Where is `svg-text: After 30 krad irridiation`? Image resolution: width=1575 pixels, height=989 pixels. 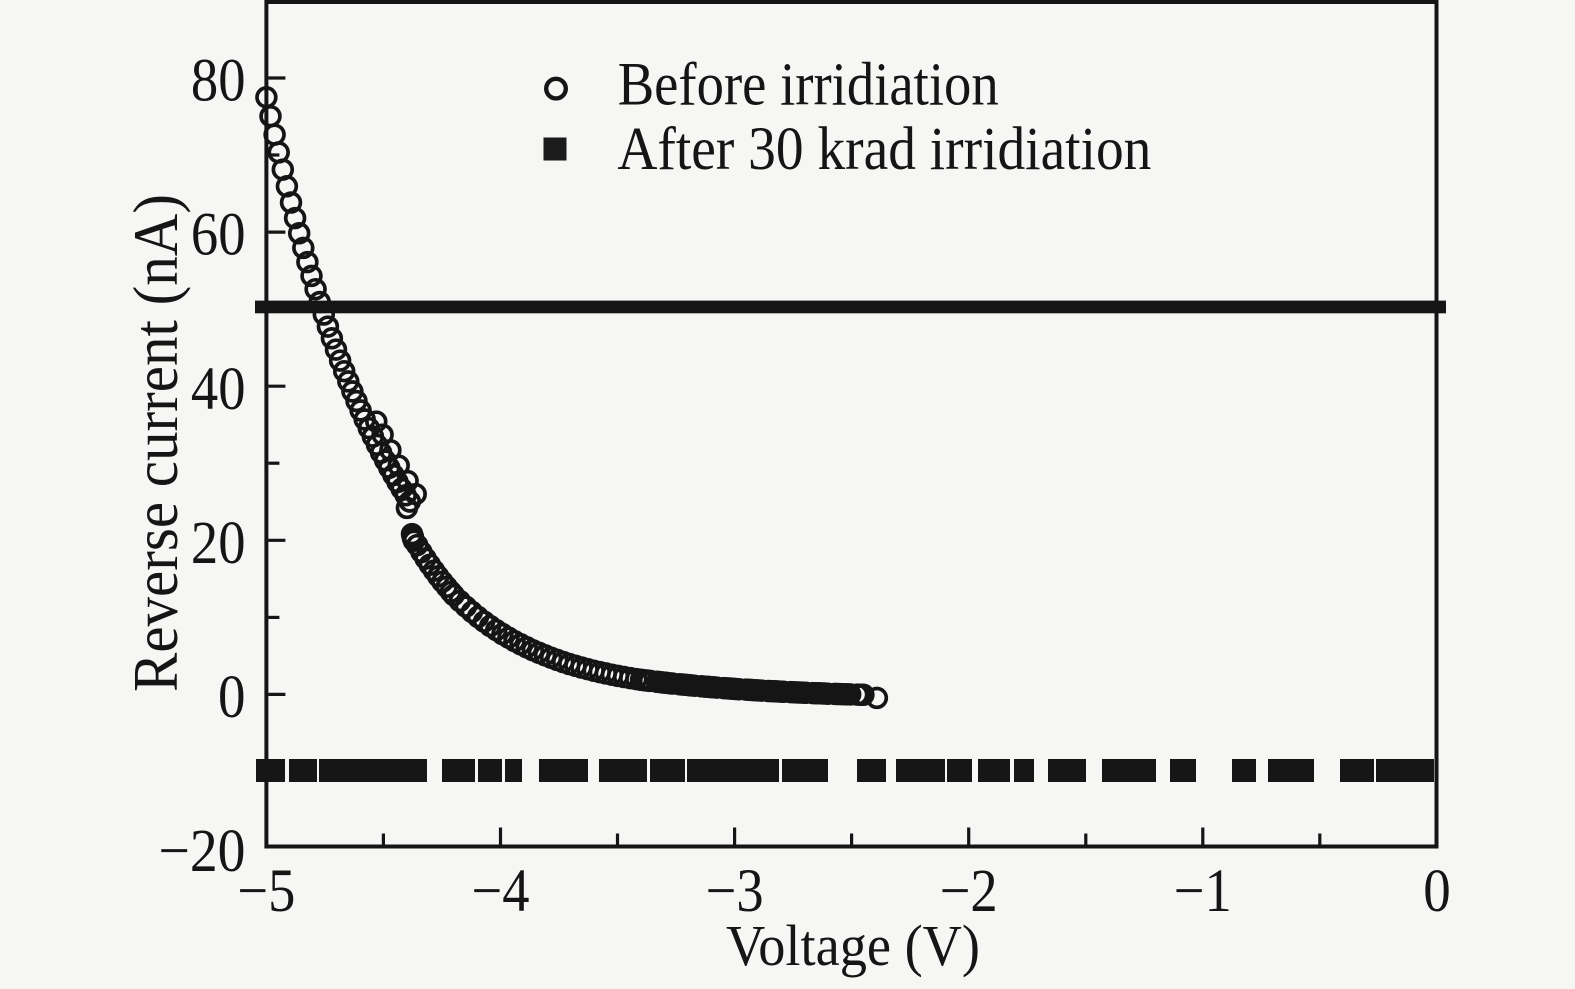
svg-text: After 30 krad irridiation is located at coordinates (884, 149).